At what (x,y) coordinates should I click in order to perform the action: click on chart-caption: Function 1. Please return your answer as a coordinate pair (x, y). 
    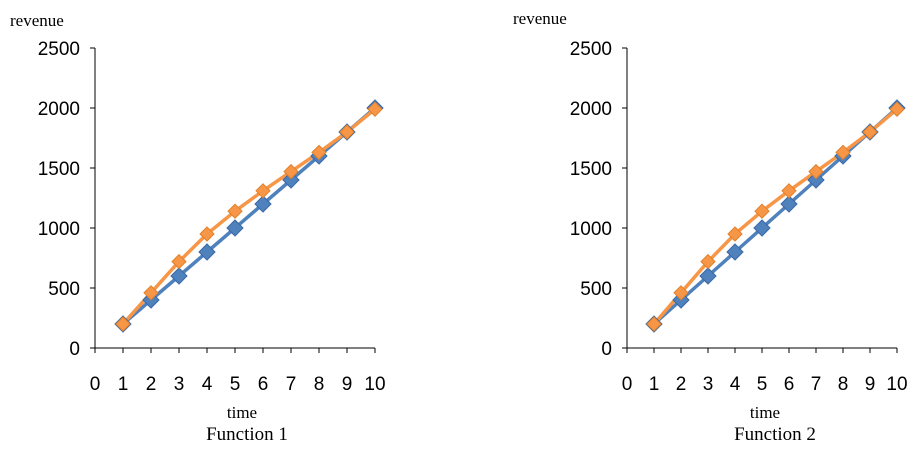
    Looking at the image, I should click on (247, 434).